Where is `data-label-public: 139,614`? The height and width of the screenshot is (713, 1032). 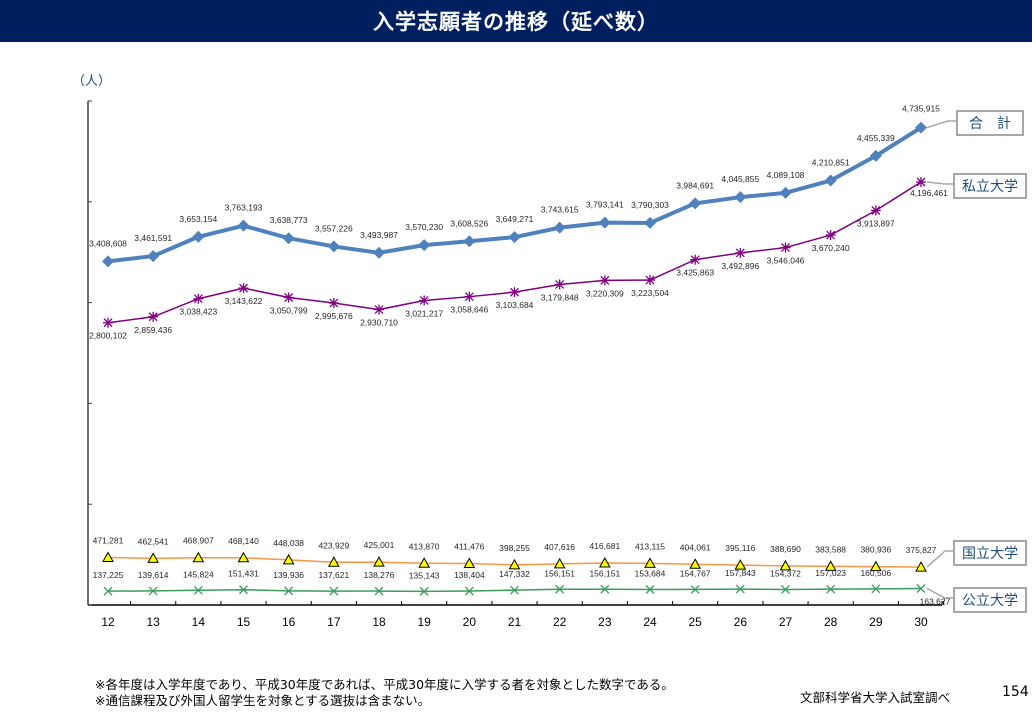
data-label-public: 139,614 is located at coordinates (153, 575).